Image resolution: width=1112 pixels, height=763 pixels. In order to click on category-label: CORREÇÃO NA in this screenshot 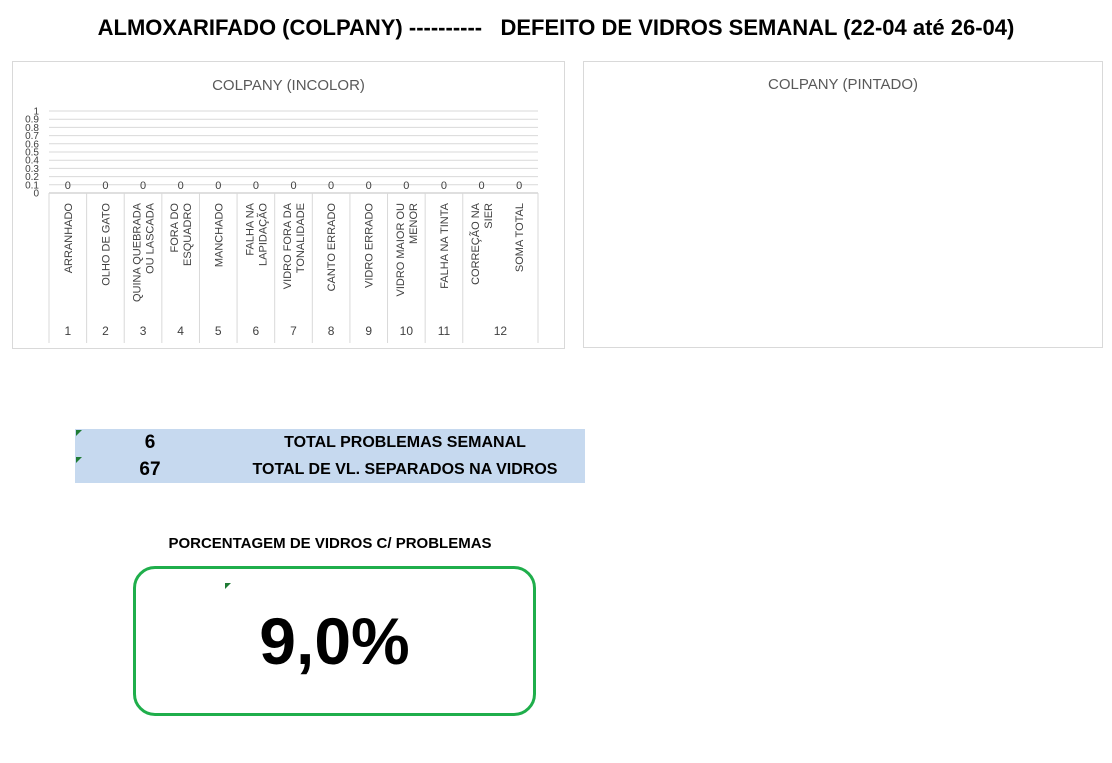, I will do `click(475, 243)`.